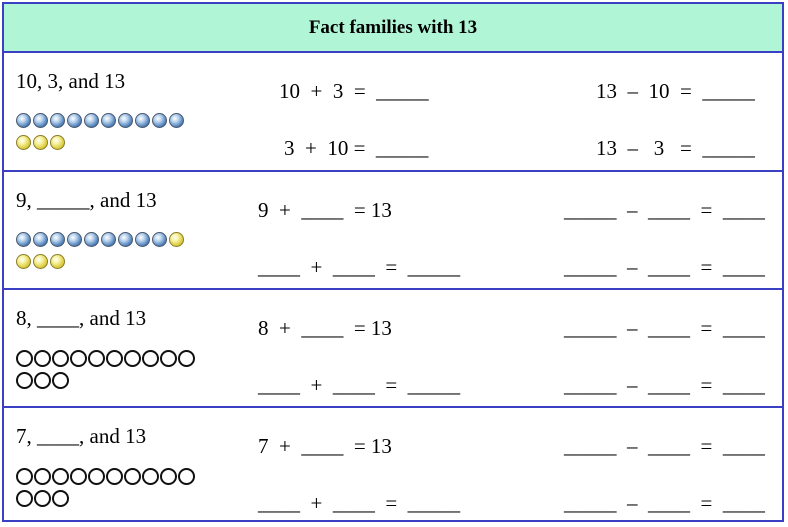 This screenshot has height=527, width=788. Describe the element at coordinates (675, 91) in the screenshot. I see `subtraction-equation: 13 – 10 = _____` at that location.